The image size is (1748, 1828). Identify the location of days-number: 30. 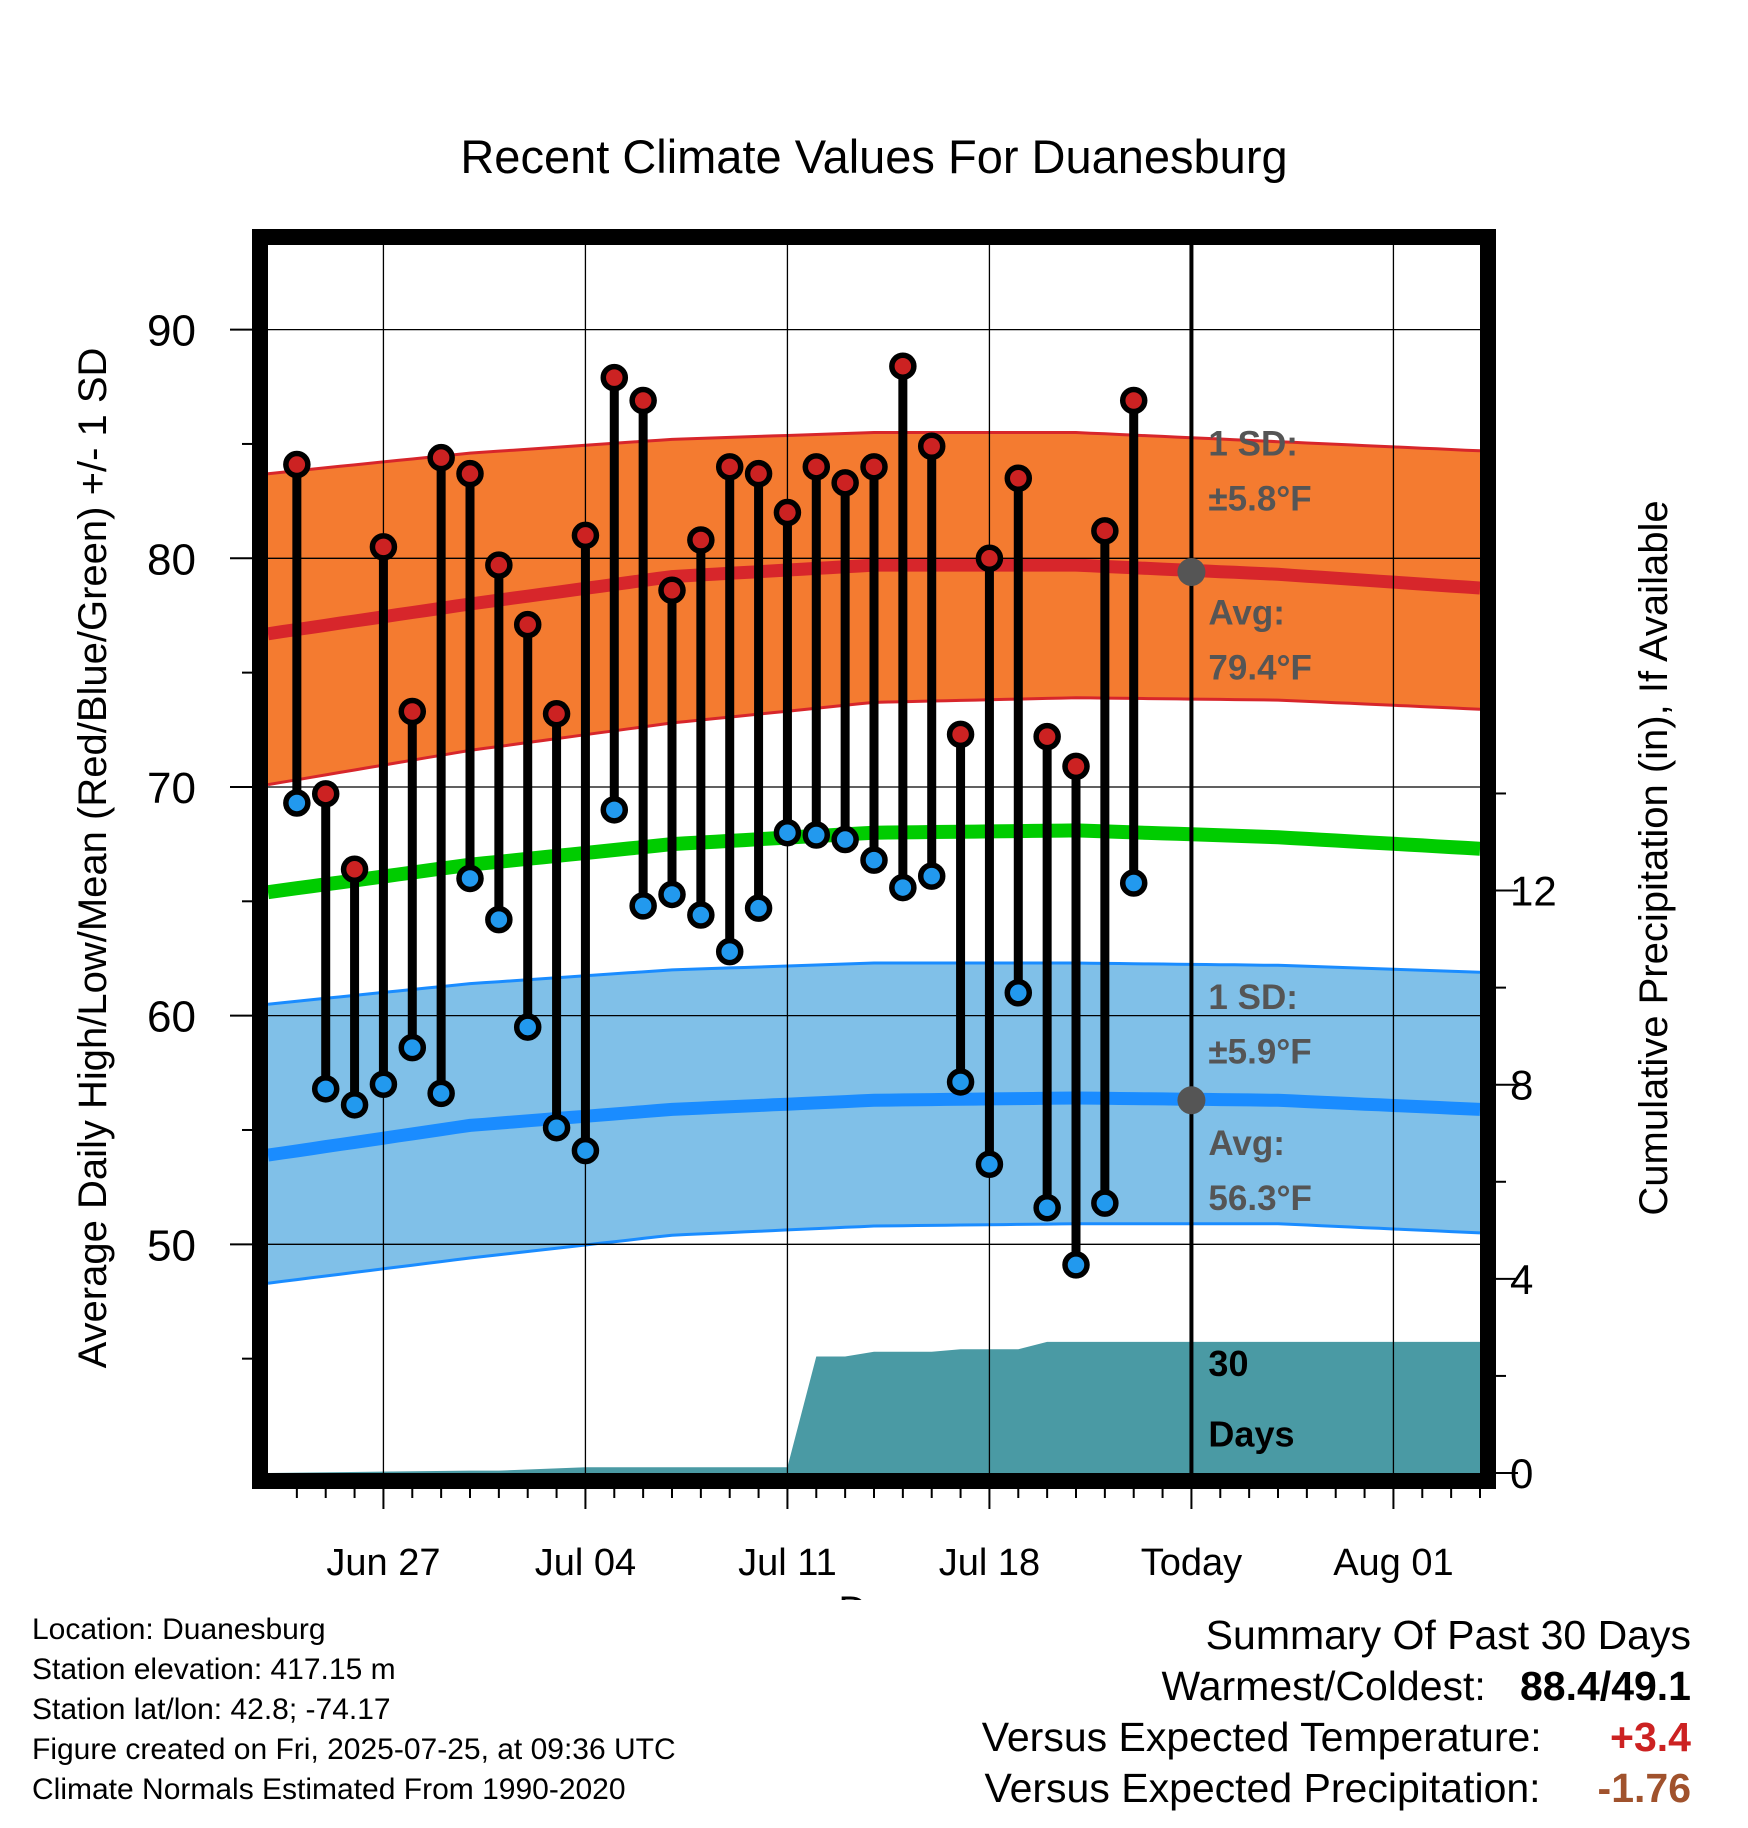
(1228, 1363).